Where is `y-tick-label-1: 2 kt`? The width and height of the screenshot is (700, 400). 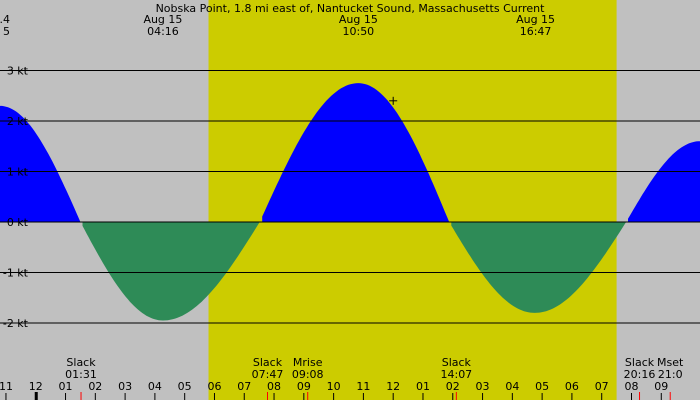
y-tick-label-1: 2 kt is located at coordinates (18, 121).